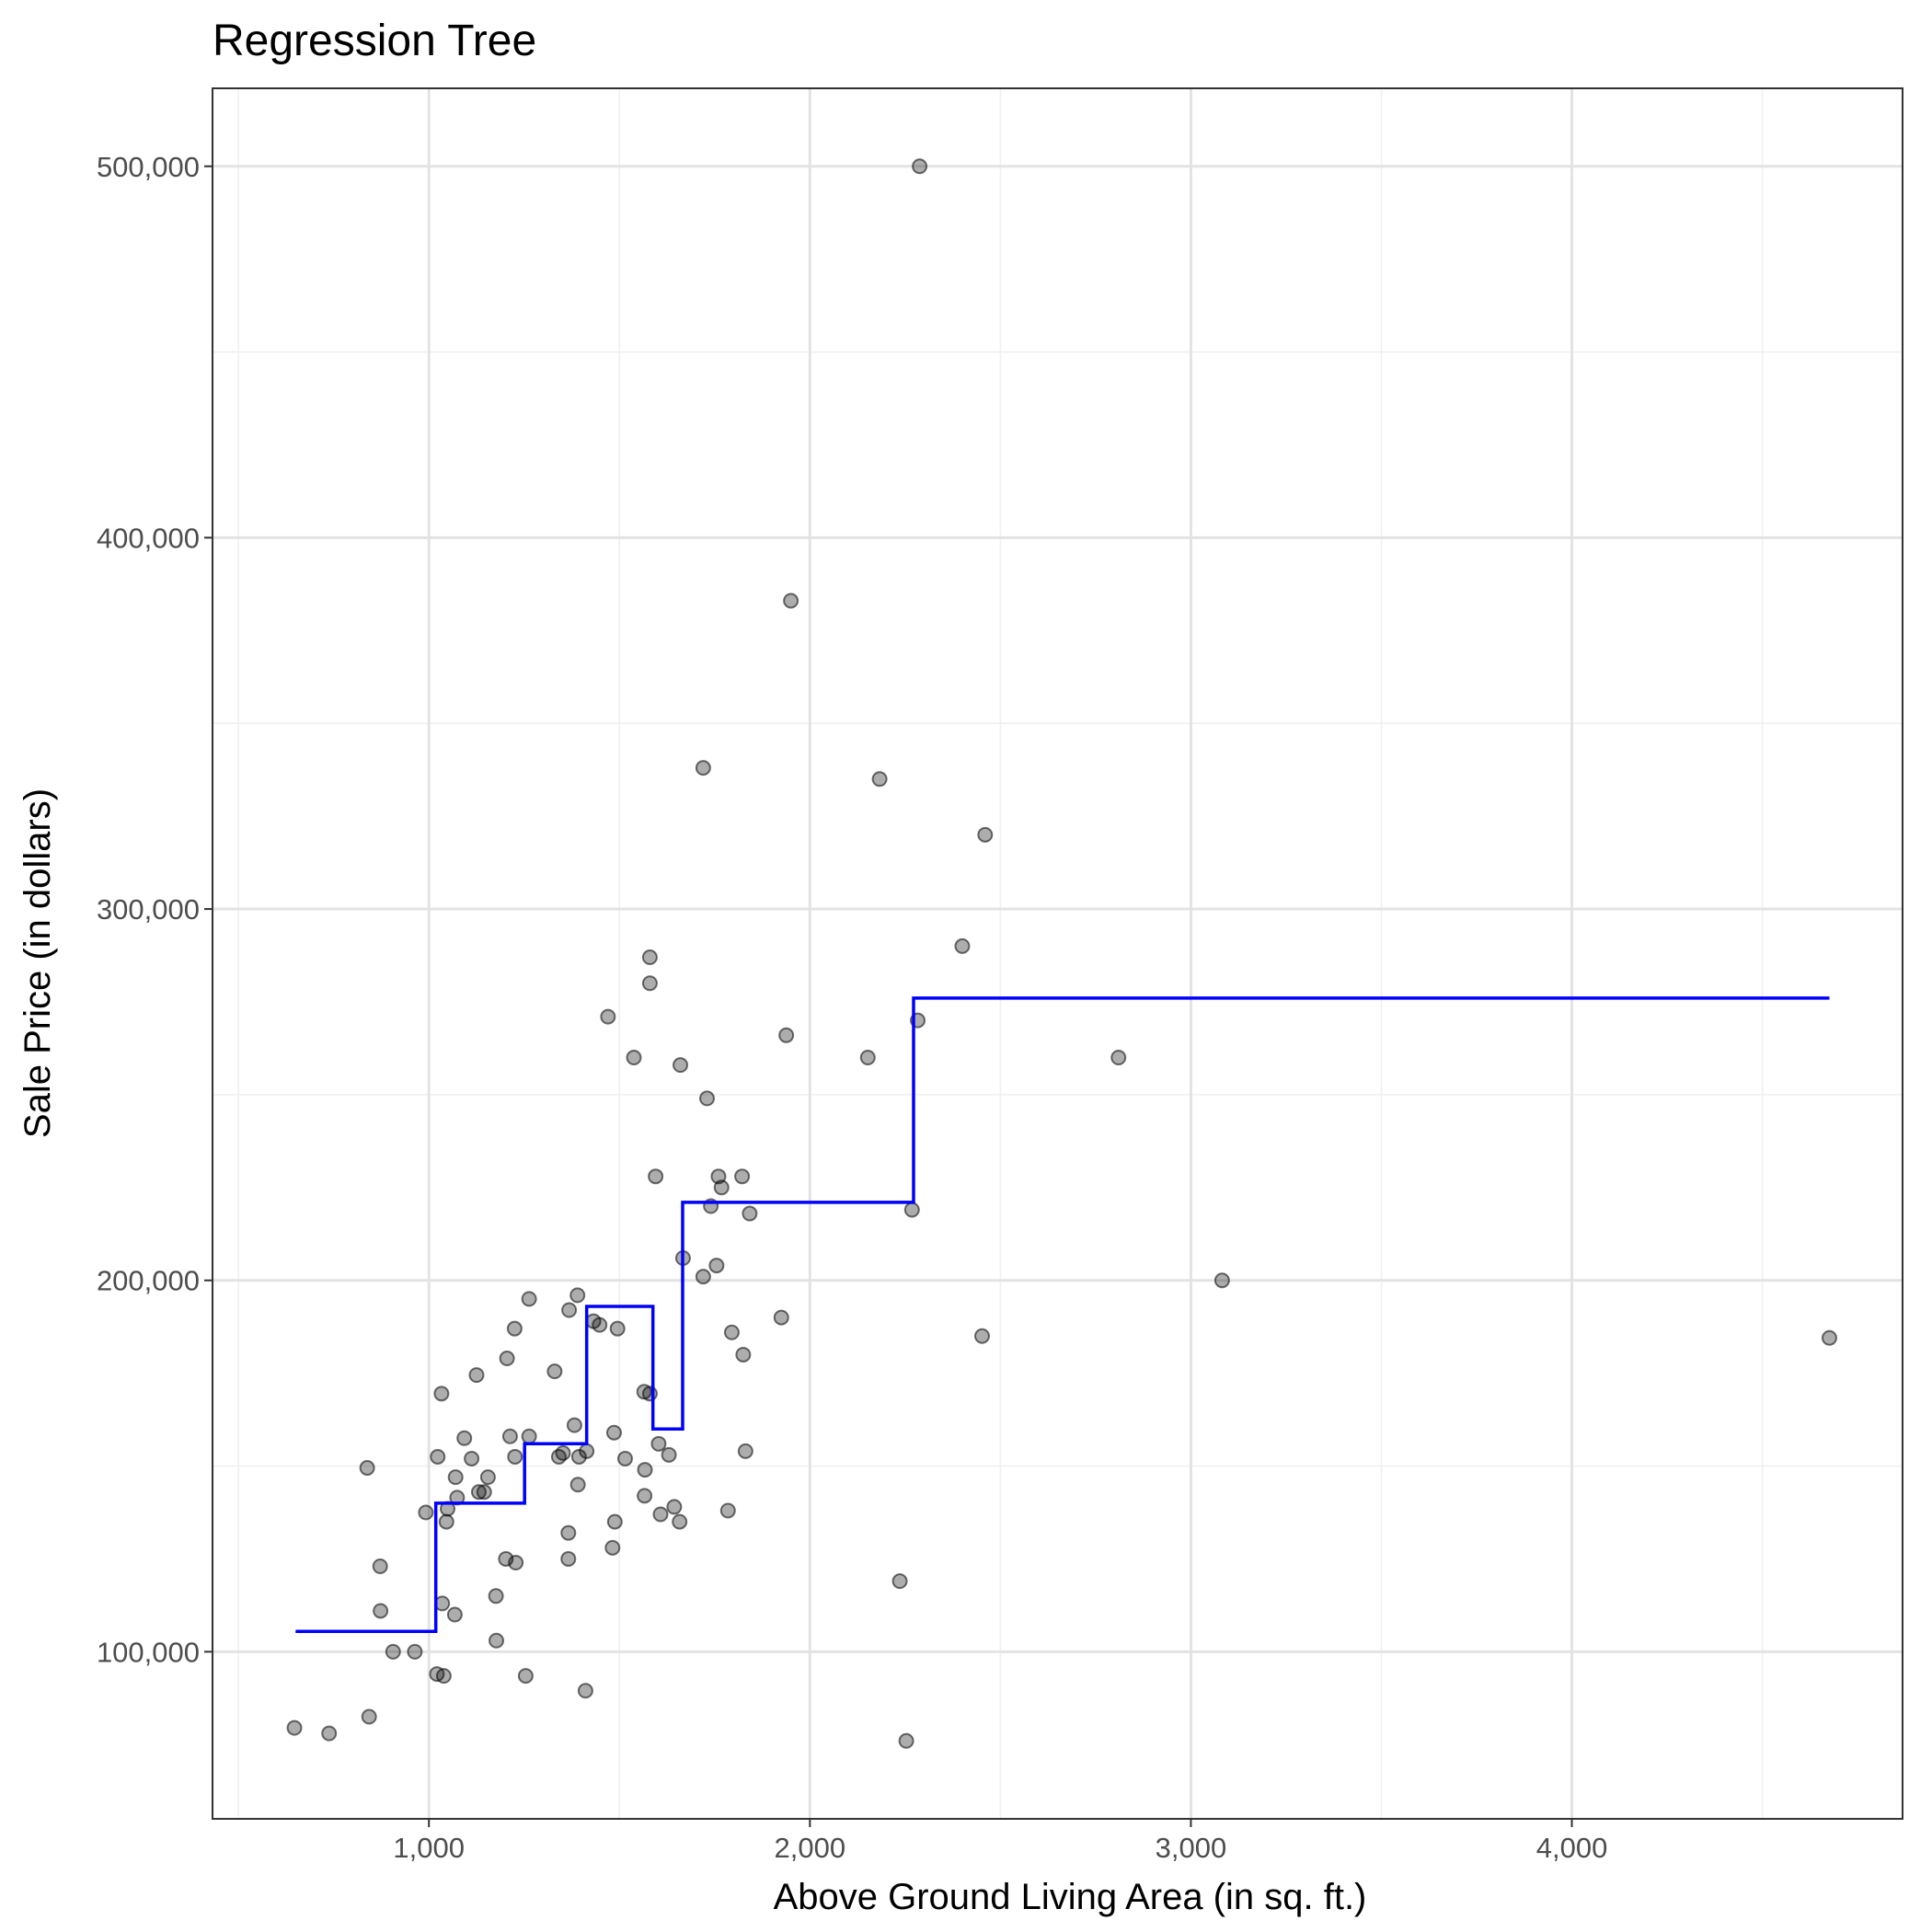  Describe the element at coordinates (37, 963) in the screenshot. I see `y-axis-title: Sale Price (in dollars)` at that location.